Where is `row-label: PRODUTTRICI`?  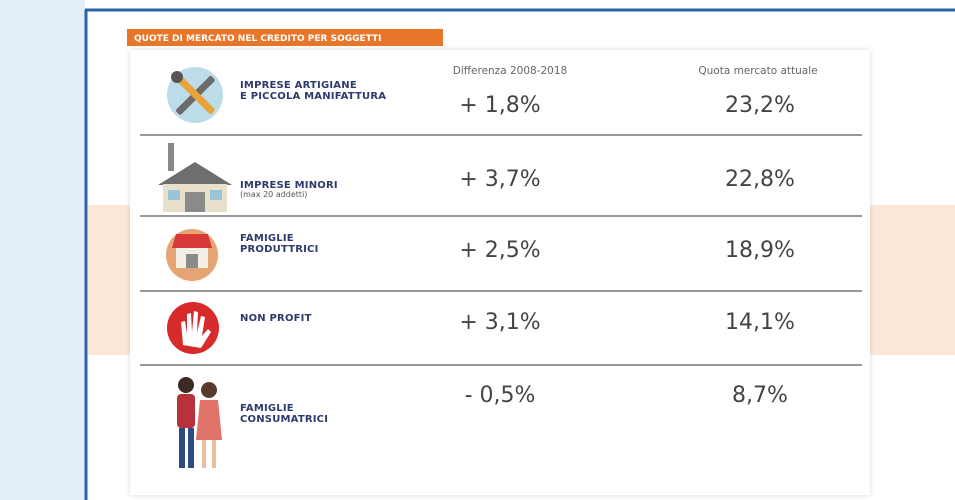 row-label: PRODUTTRICI is located at coordinates (279, 249).